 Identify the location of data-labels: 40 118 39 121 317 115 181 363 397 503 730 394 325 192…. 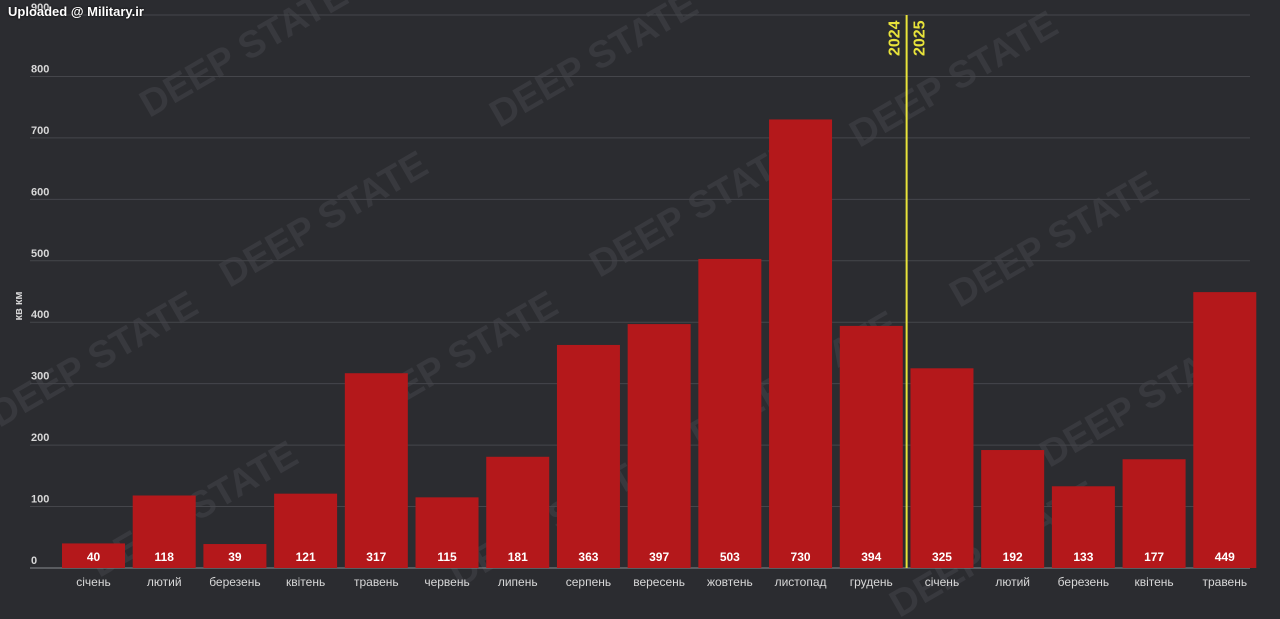
(661, 557).